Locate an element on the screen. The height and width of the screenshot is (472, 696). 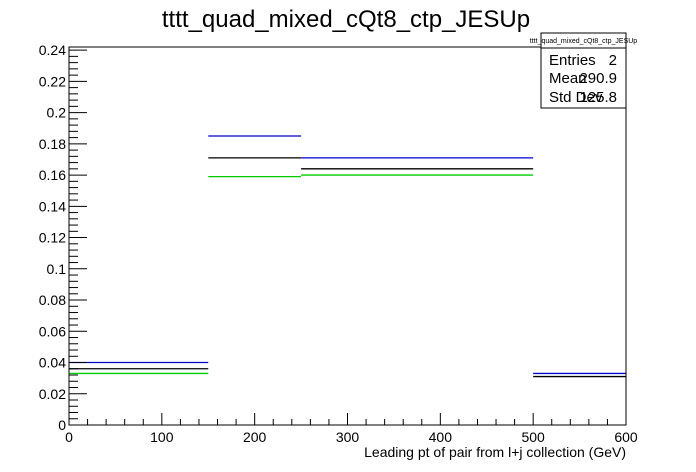
y-tick-label: 0 is located at coordinates (62, 425).